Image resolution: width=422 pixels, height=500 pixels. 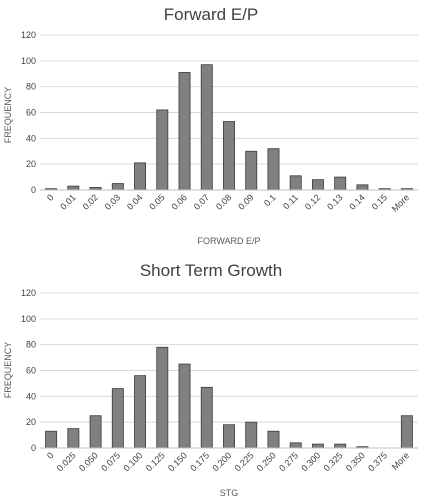 What do you see at coordinates (245, 201) in the screenshot?
I see `x-tick-label: 0.09` at bounding box center [245, 201].